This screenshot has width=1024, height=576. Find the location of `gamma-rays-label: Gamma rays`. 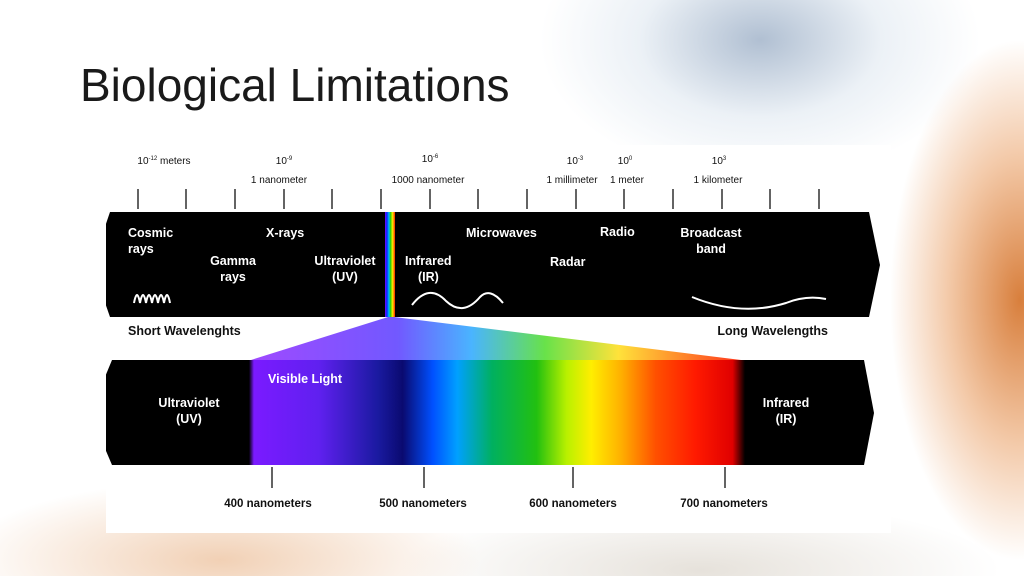

gamma-rays-label: Gamma rays is located at coordinates (233, 269).